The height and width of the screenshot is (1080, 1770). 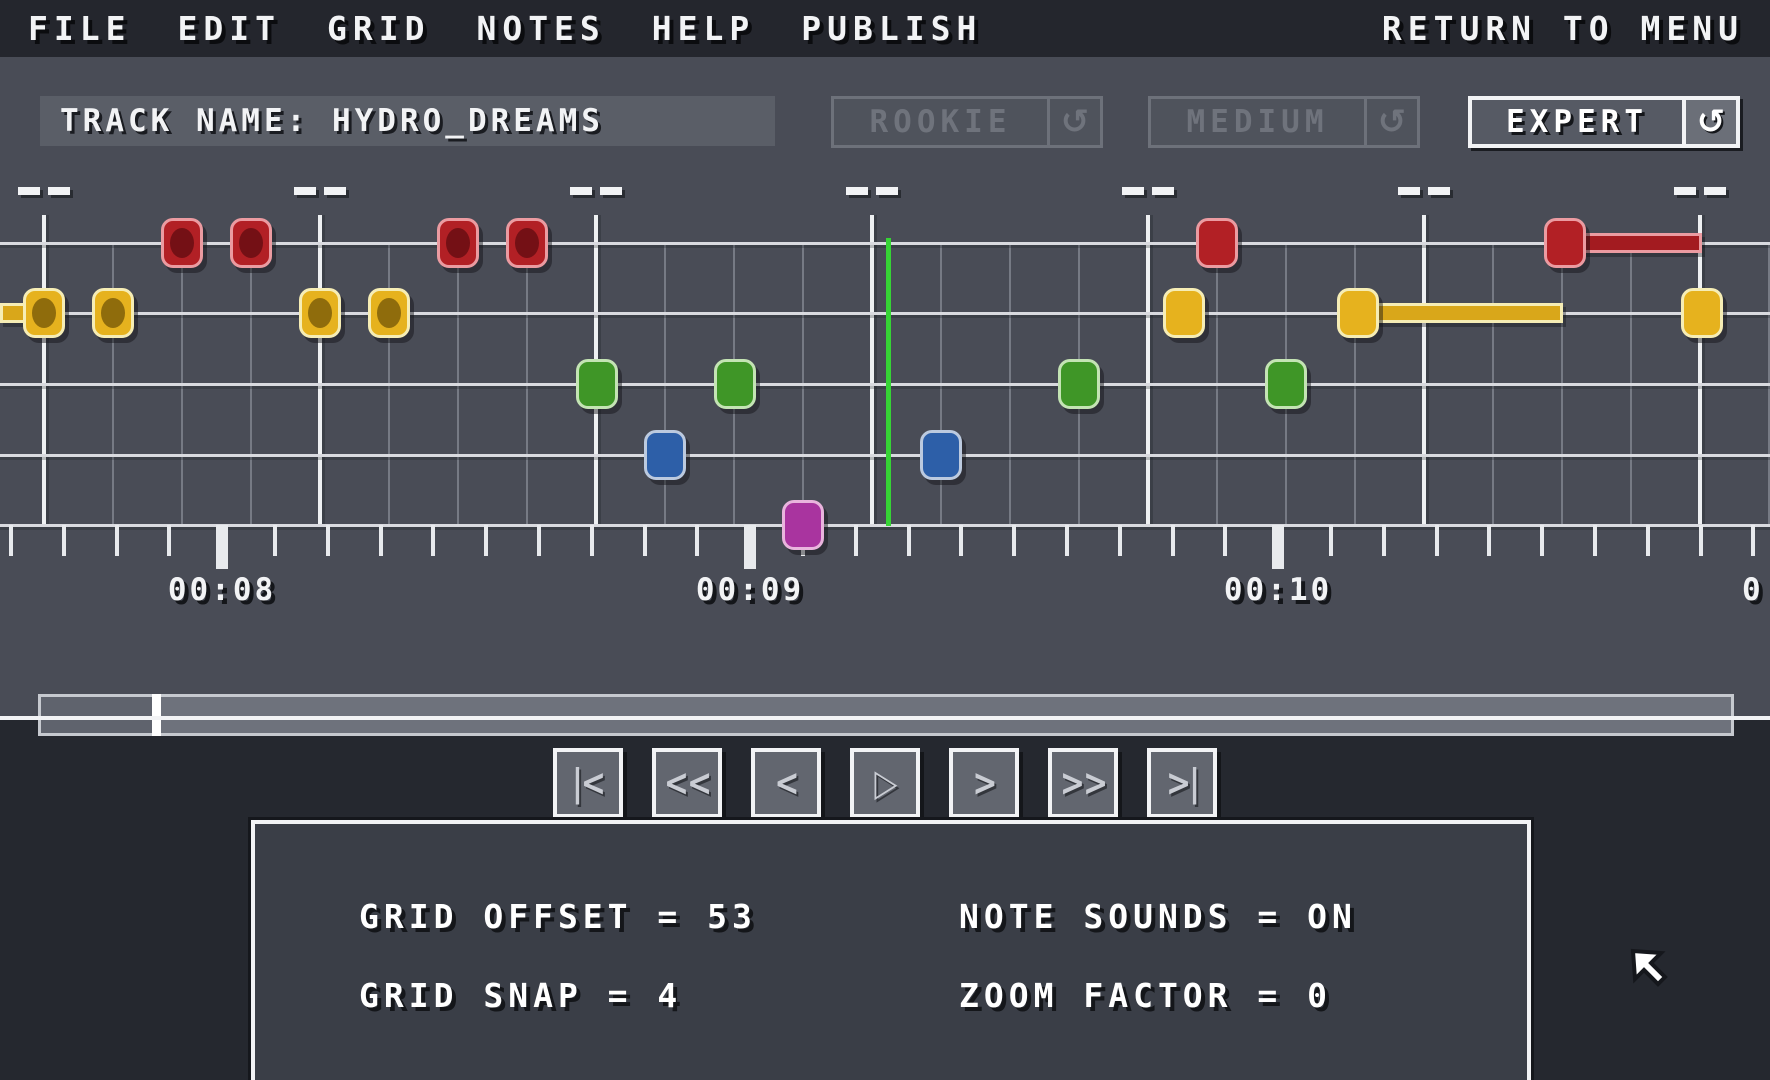 I want to click on ruler-major-tick, so click(x=1278, y=547).